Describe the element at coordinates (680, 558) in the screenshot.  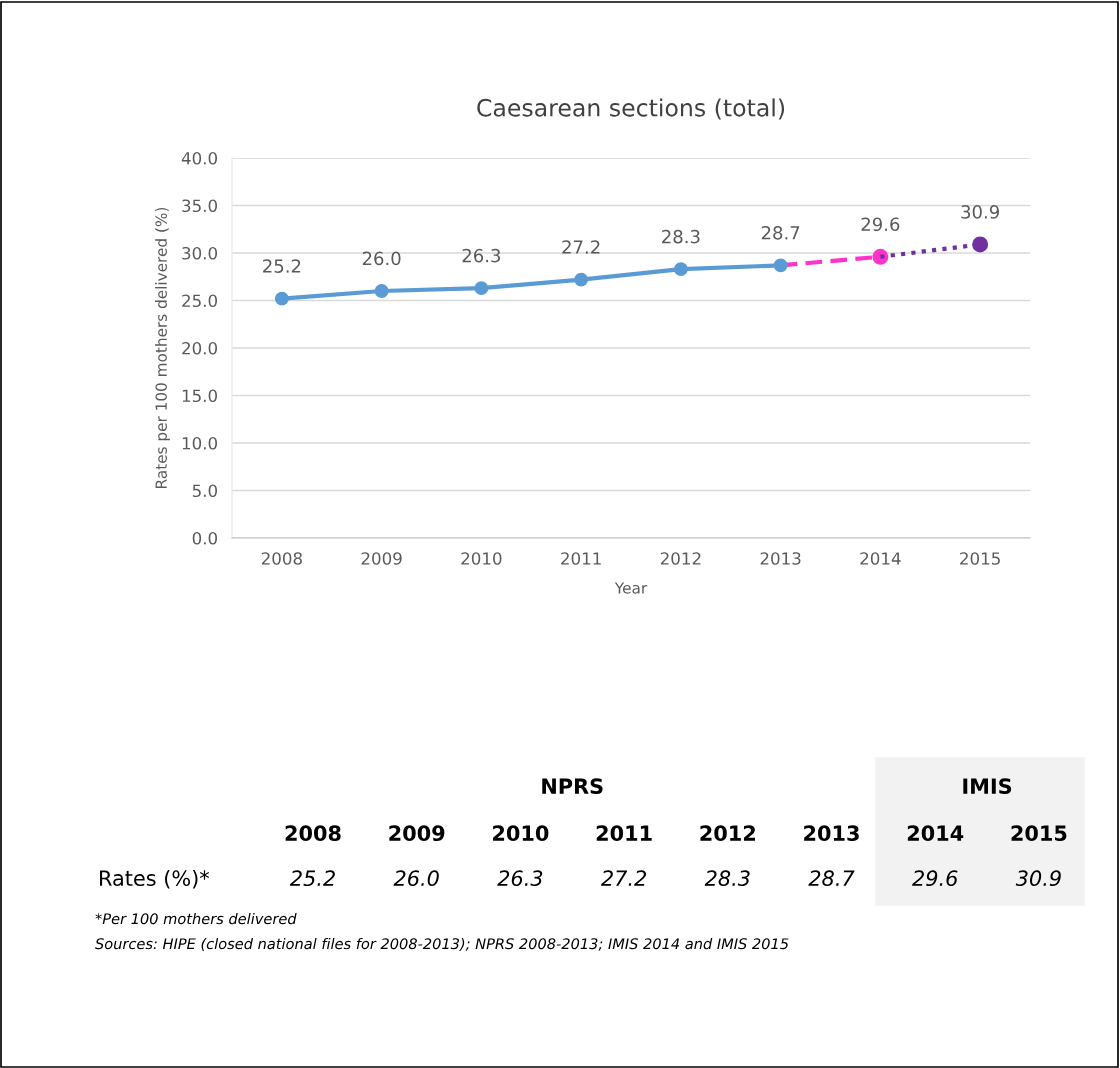
I see `x-tick-label: 2012` at that location.